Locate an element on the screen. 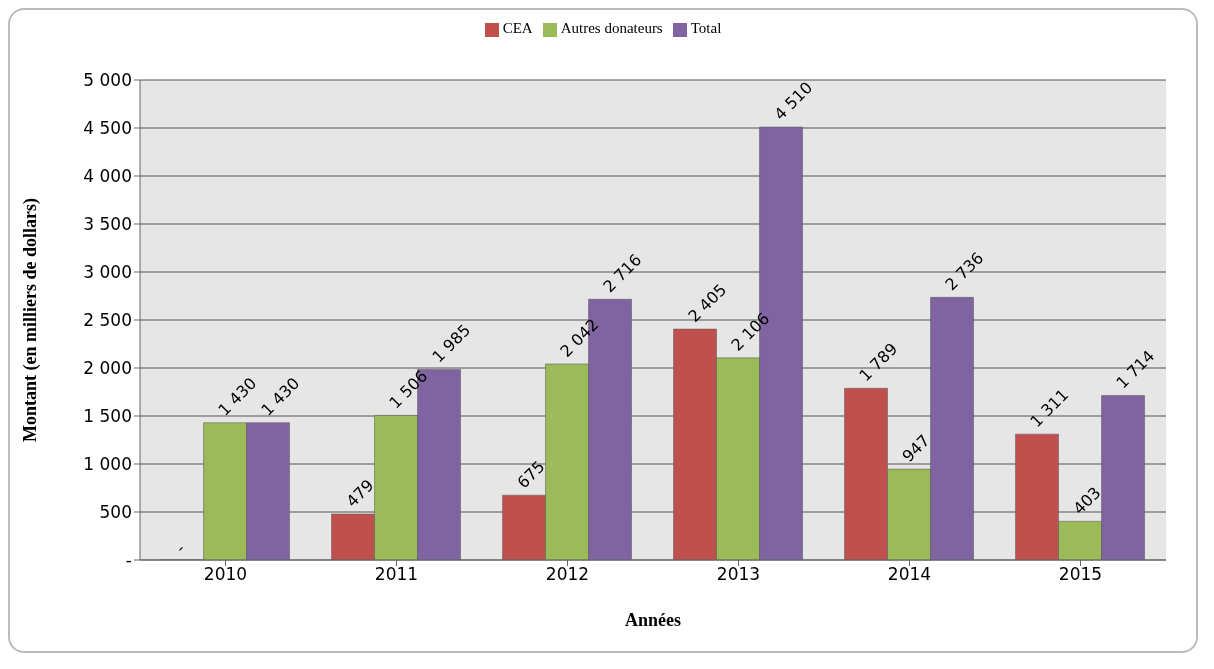 Image resolution: width=1214 pixels, height=669 pixels. y-tick-label: 500 is located at coordinates (115, 512).